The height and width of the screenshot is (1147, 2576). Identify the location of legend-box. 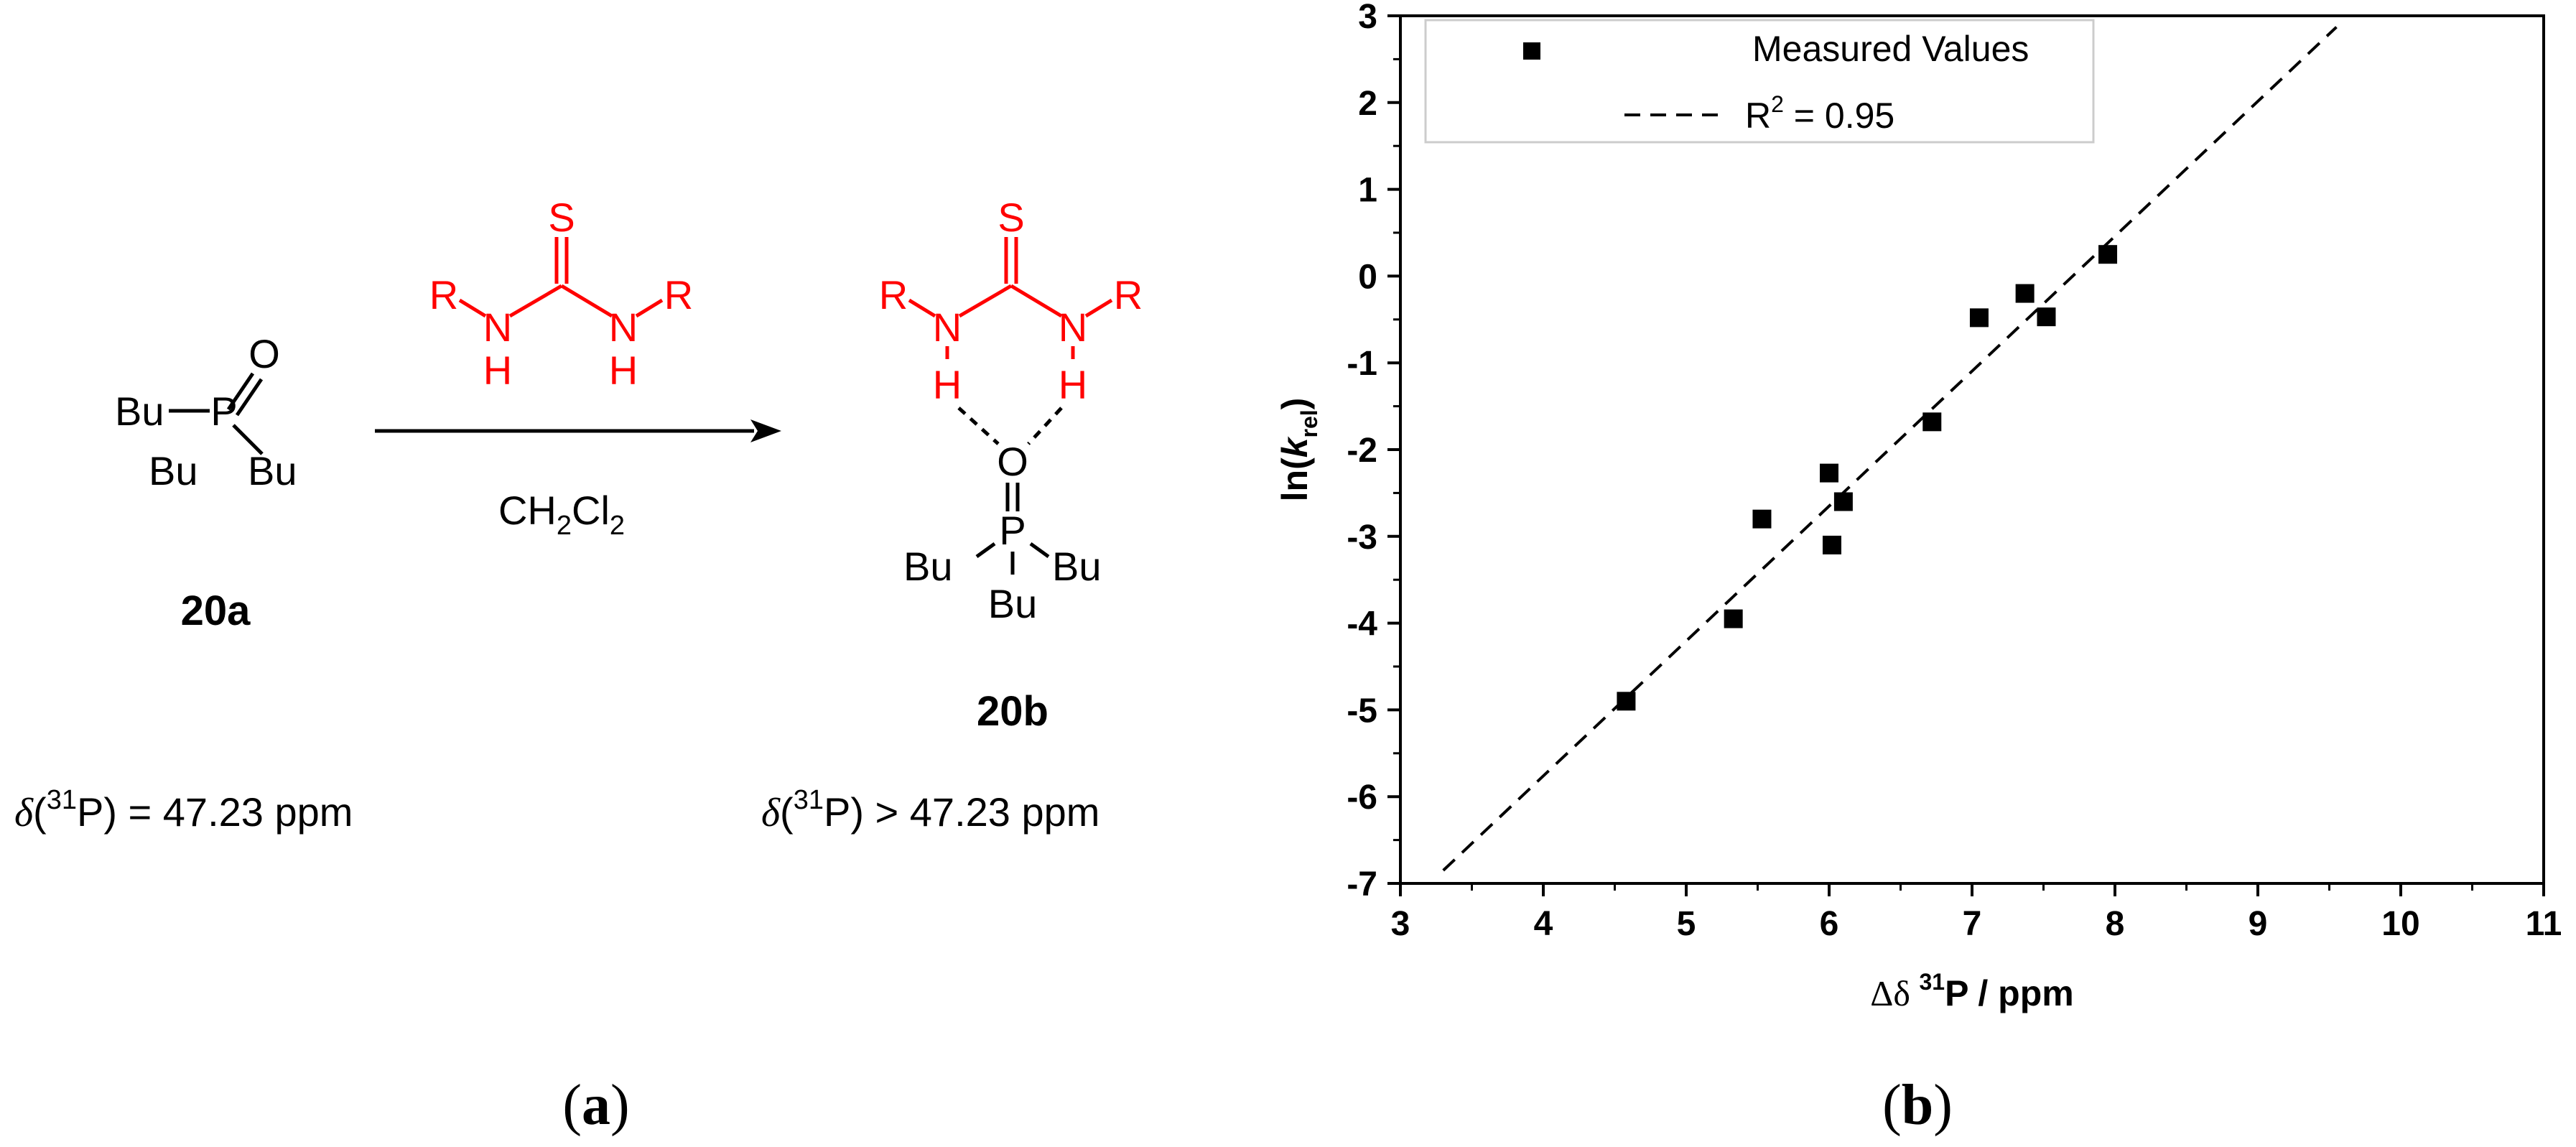
(1760, 81).